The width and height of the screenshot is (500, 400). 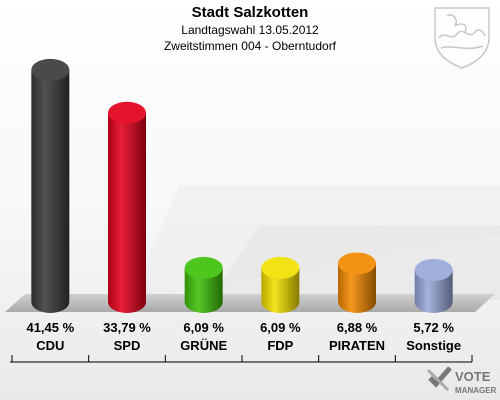 What do you see at coordinates (433, 345) in the screenshot?
I see `category-label: Sonstige` at bounding box center [433, 345].